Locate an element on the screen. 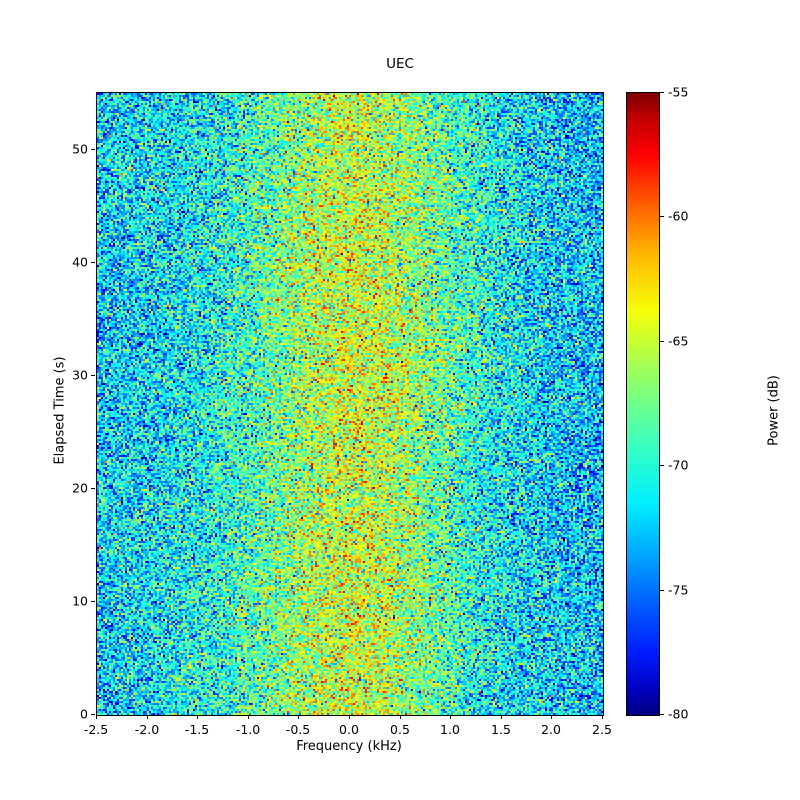 This screenshot has height=800, width=800. x-axis-label: Frequency (kHz) is located at coordinates (349, 746).